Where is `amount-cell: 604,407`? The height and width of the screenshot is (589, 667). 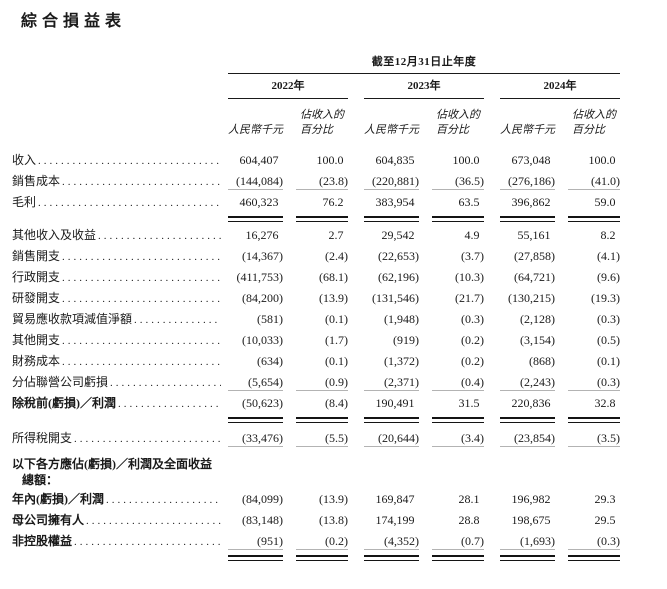
amount-cell: 604,407 is located at coordinates (259, 160).